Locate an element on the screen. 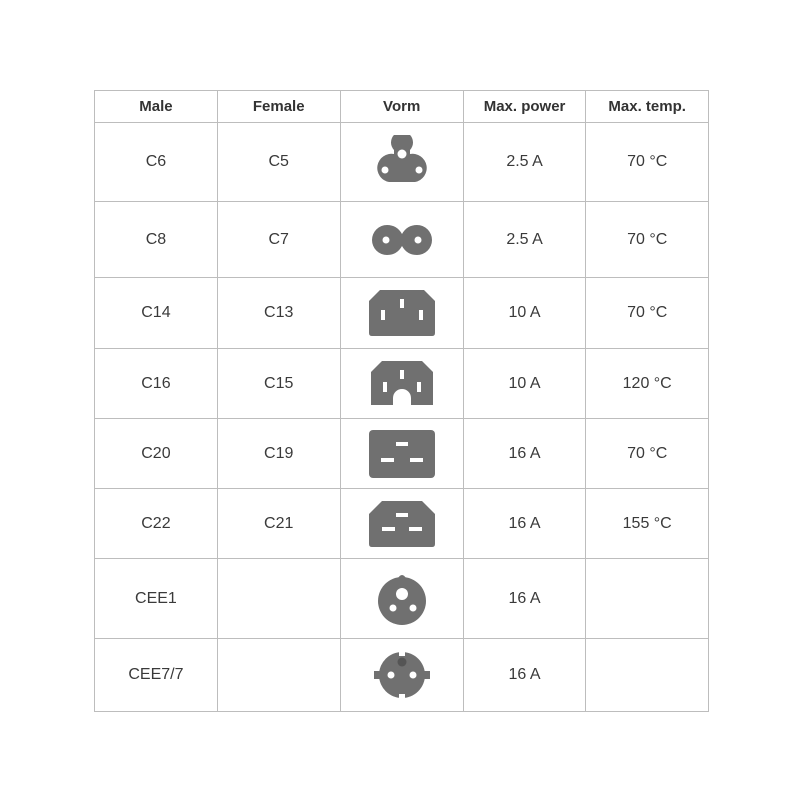 Image resolution: width=800 pixels, height=800 pixels. c7-figure8-icon is located at coordinates (401, 239).